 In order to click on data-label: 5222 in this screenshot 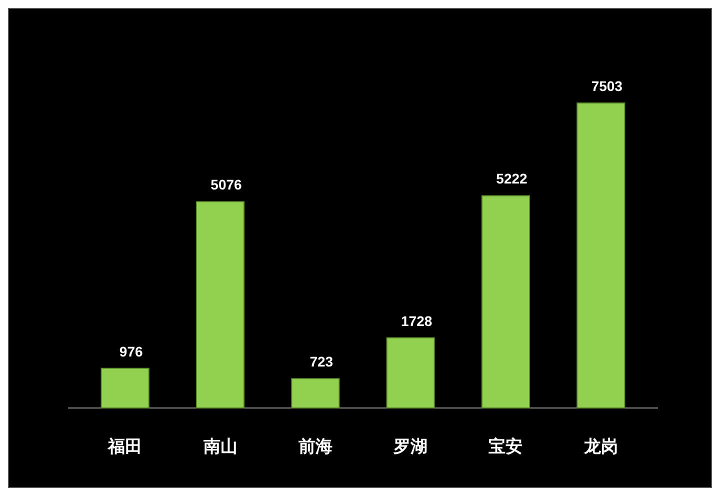, I will do `click(512, 178)`.